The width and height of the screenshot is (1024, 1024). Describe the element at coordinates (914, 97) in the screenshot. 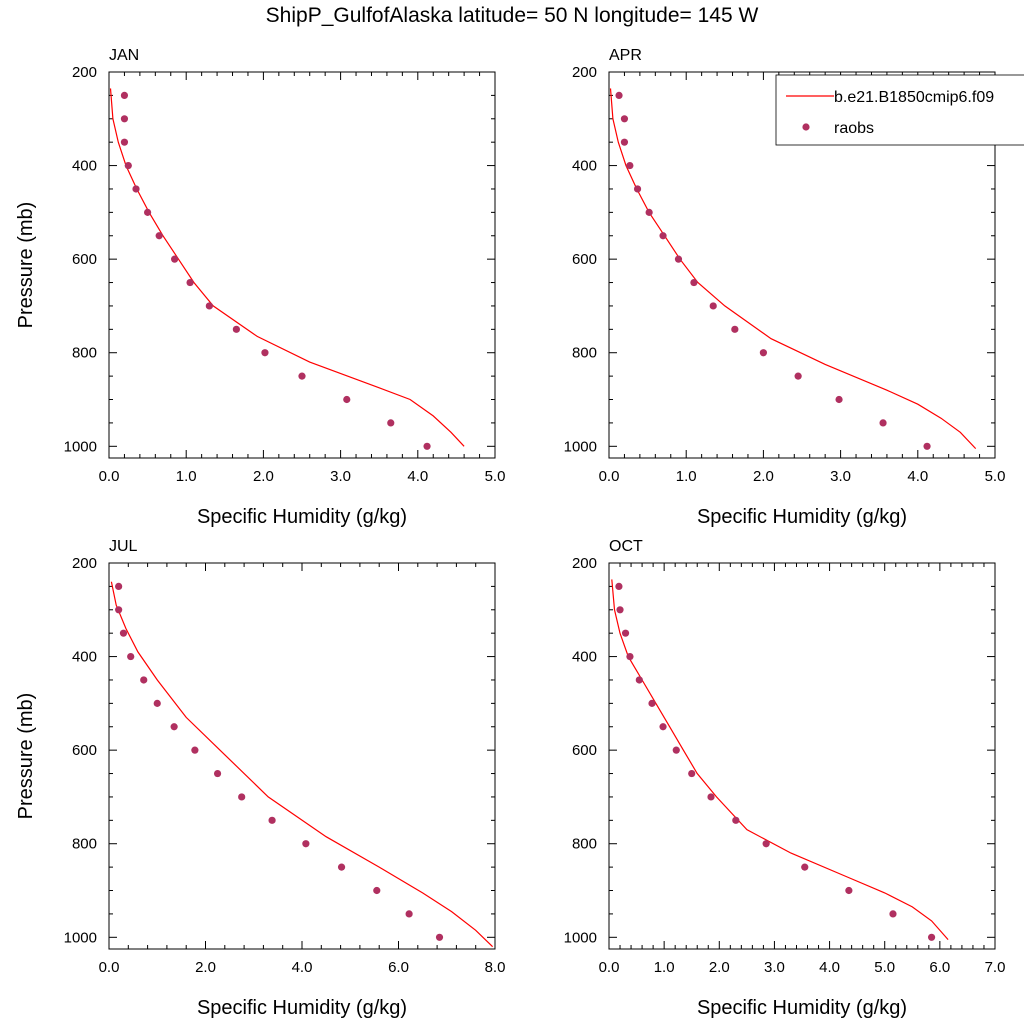

I see `legend-model-label: b.e21.B1850cmip6.f09` at that location.